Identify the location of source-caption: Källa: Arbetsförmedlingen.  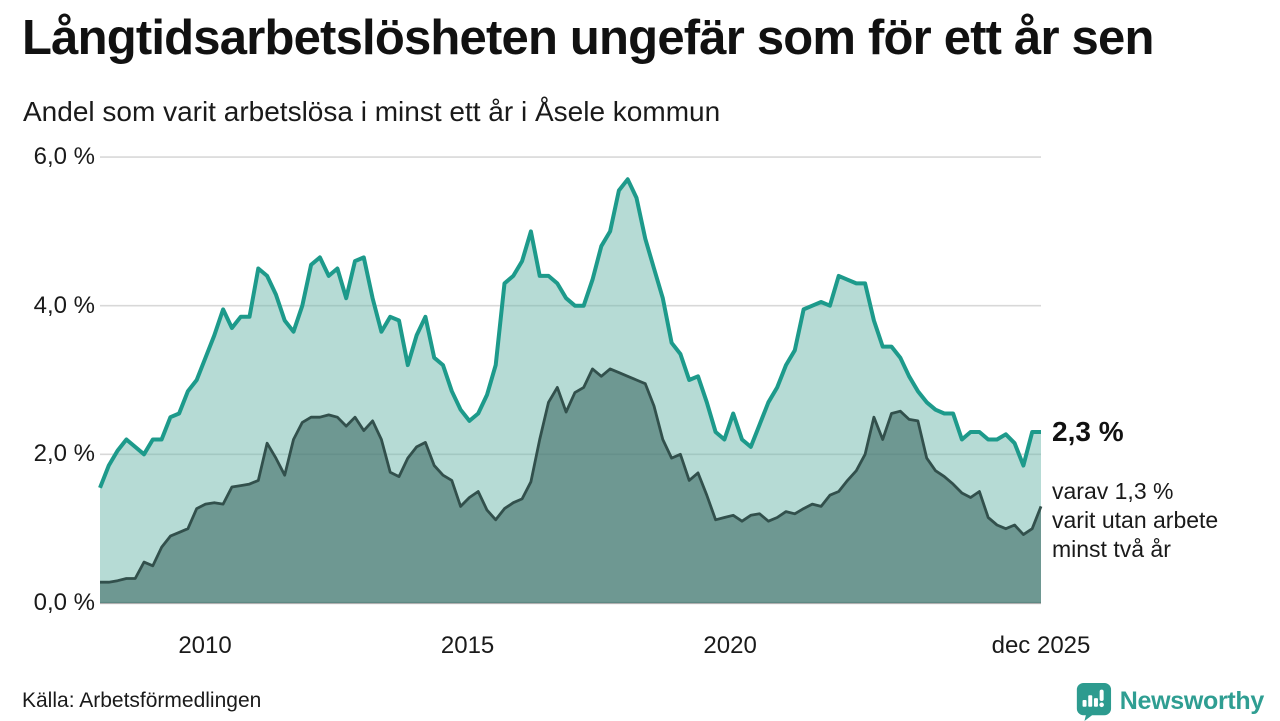
(142, 700).